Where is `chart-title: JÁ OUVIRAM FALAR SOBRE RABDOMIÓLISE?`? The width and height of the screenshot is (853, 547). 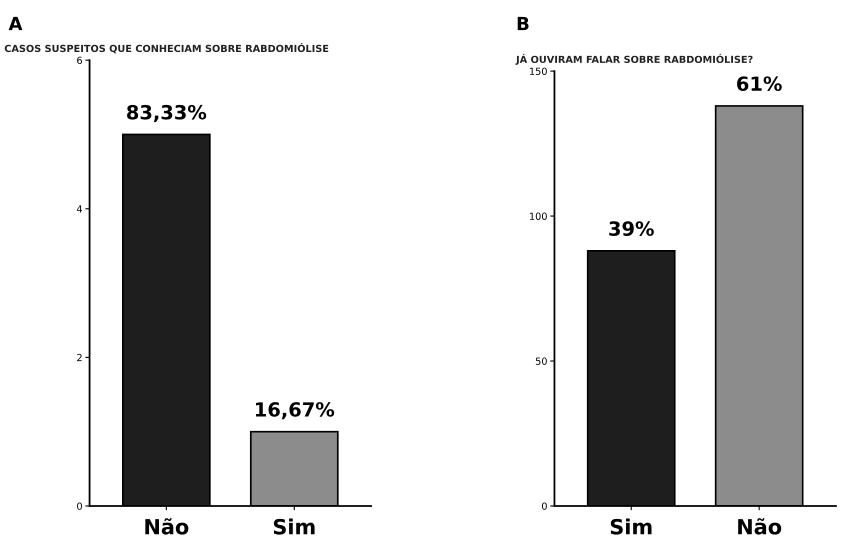 chart-title: JÁ OUVIRAM FALAR SOBRE RABDOMIÓLISE? is located at coordinates (634, 59).